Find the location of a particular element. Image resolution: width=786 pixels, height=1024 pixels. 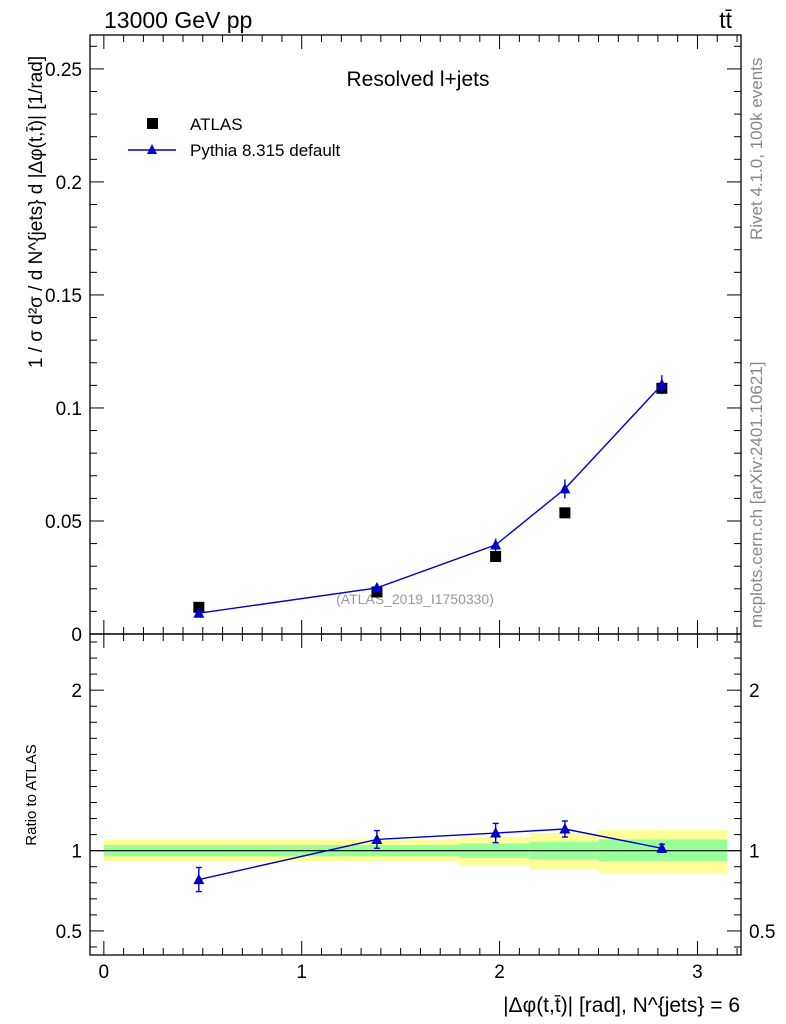

legend-atlas-label: ATLAS is located at coordinates (216, 124).